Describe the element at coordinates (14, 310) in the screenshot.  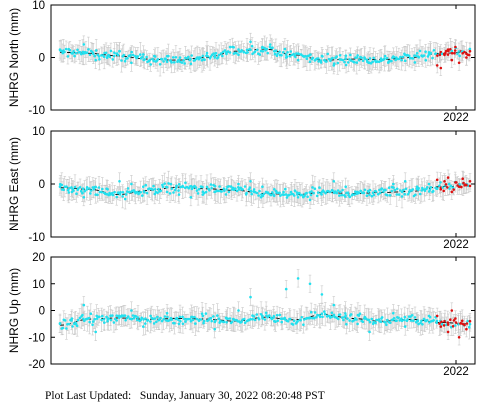
I see `y-axis-label: NHRG Up (mm)` at that location.